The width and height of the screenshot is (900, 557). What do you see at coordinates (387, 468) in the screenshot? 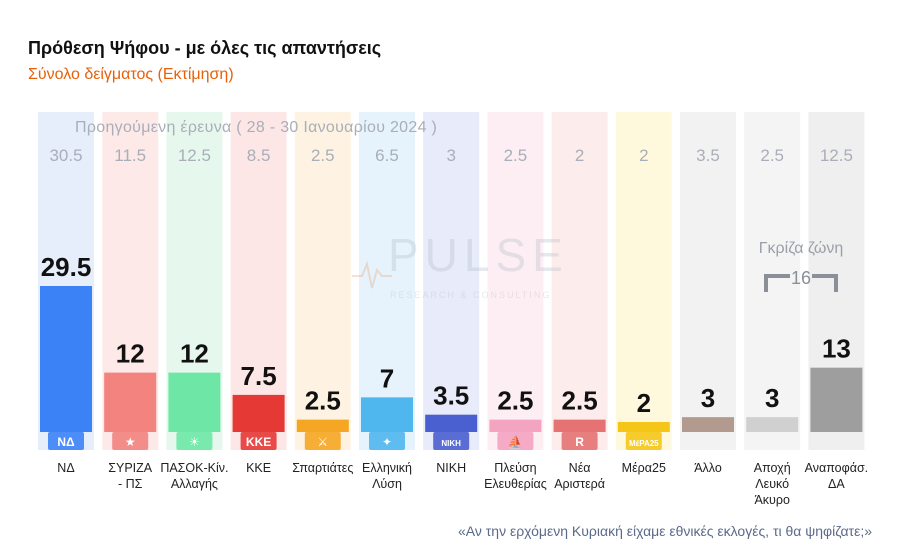
I see `category-label: Ελληνική` at bounding box center [387, 468].